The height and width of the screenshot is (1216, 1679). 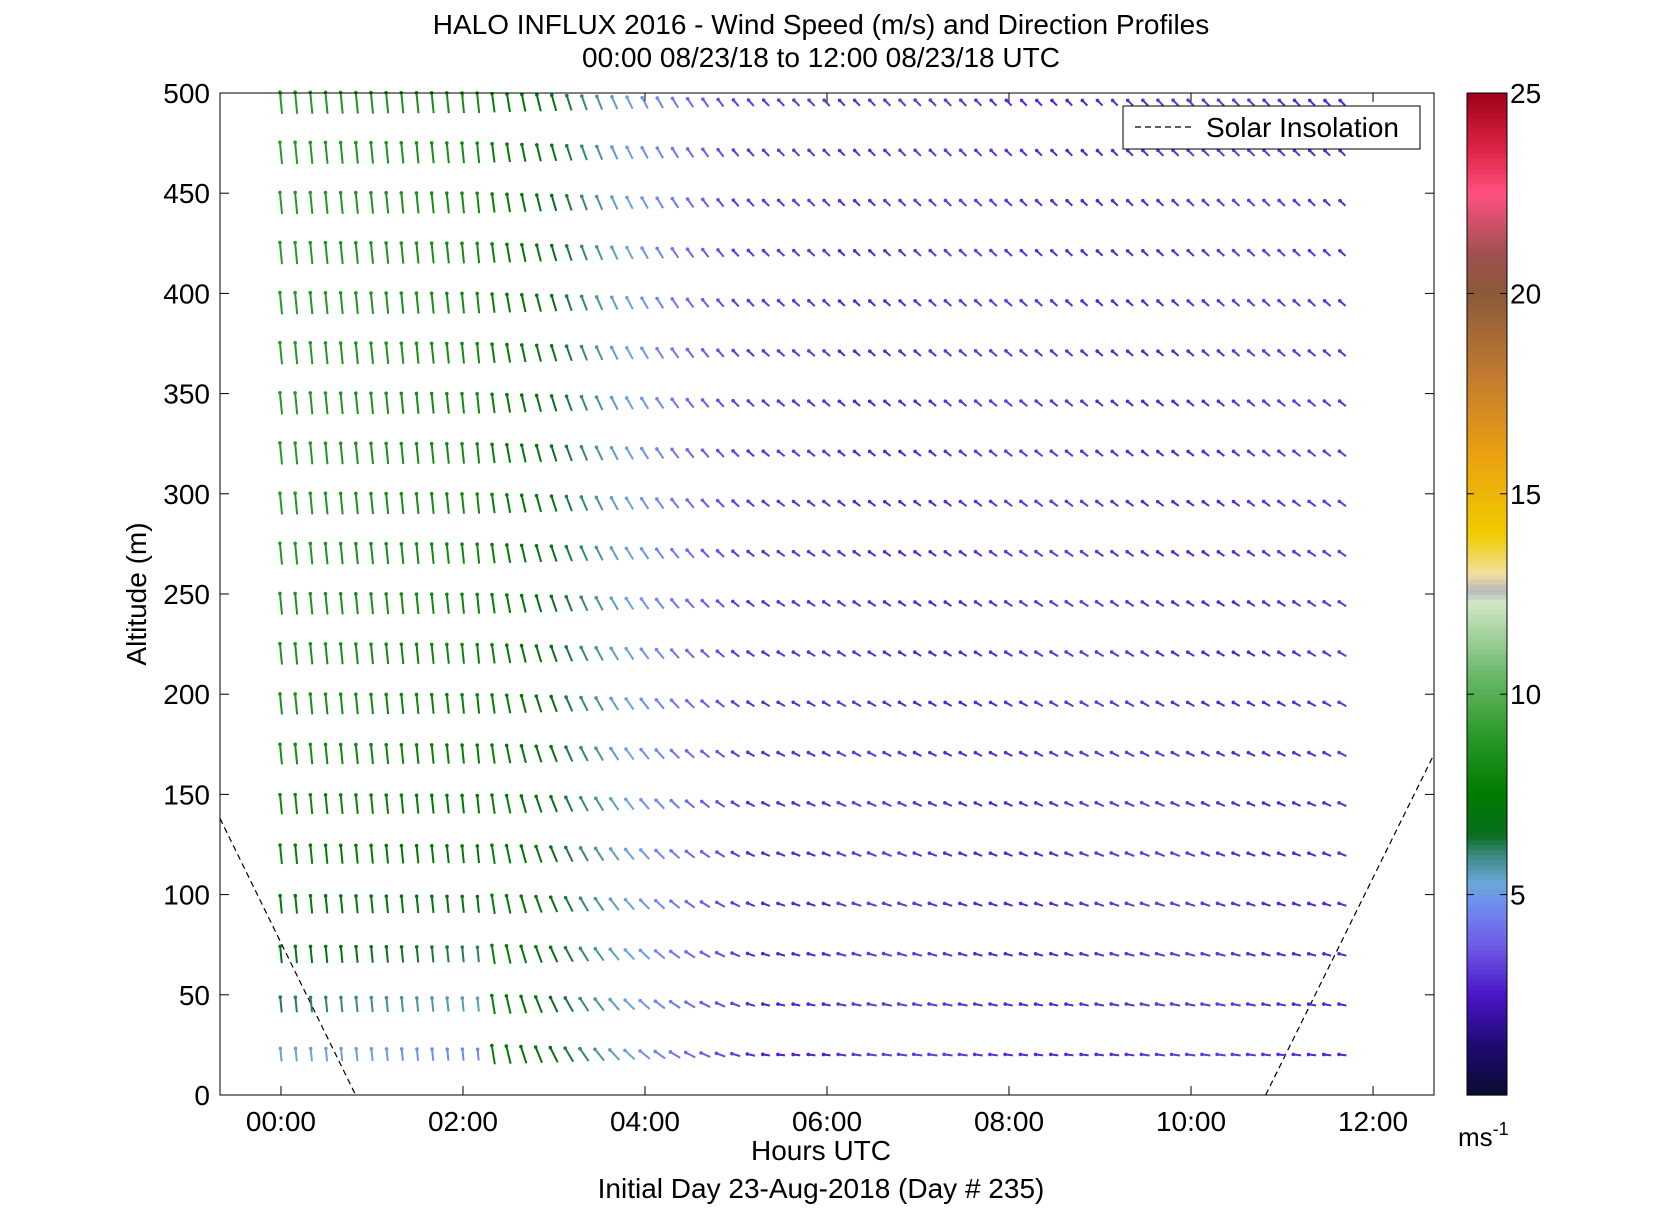 I want to click on colorbar-tick-label: 10, so click(x=1525, y=694).